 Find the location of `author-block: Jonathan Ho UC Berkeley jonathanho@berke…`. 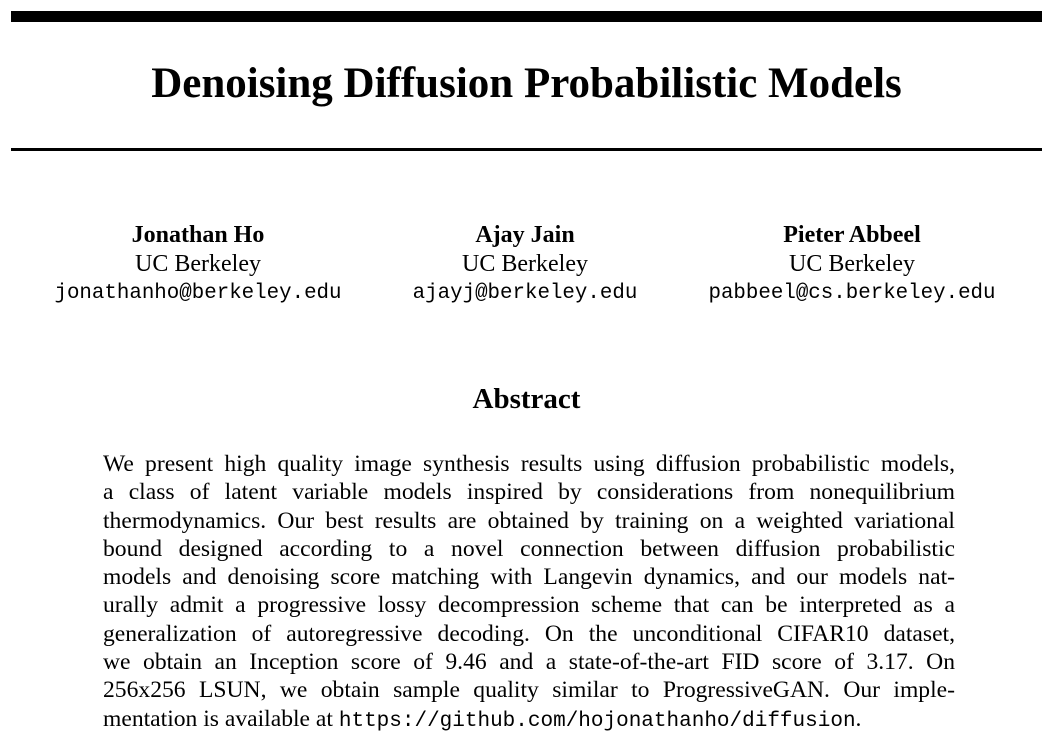

author-block: Jonathan Ho UC Berkeley jonathanho@berke… is located at coordinates (198, 264).